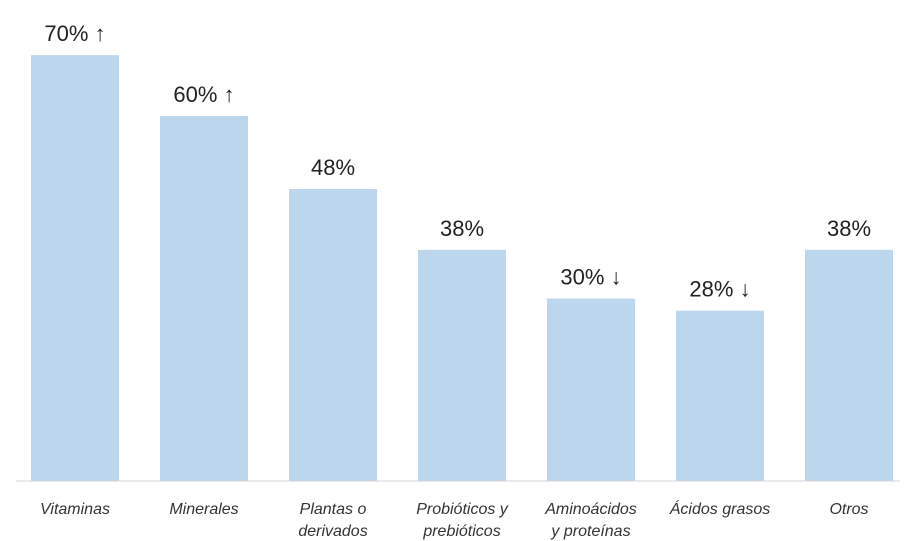  What do you see at coordinates (719, 289) in the screenshot?
I see `value-label-5: 28% ↓` at bounding box center [719, 289].